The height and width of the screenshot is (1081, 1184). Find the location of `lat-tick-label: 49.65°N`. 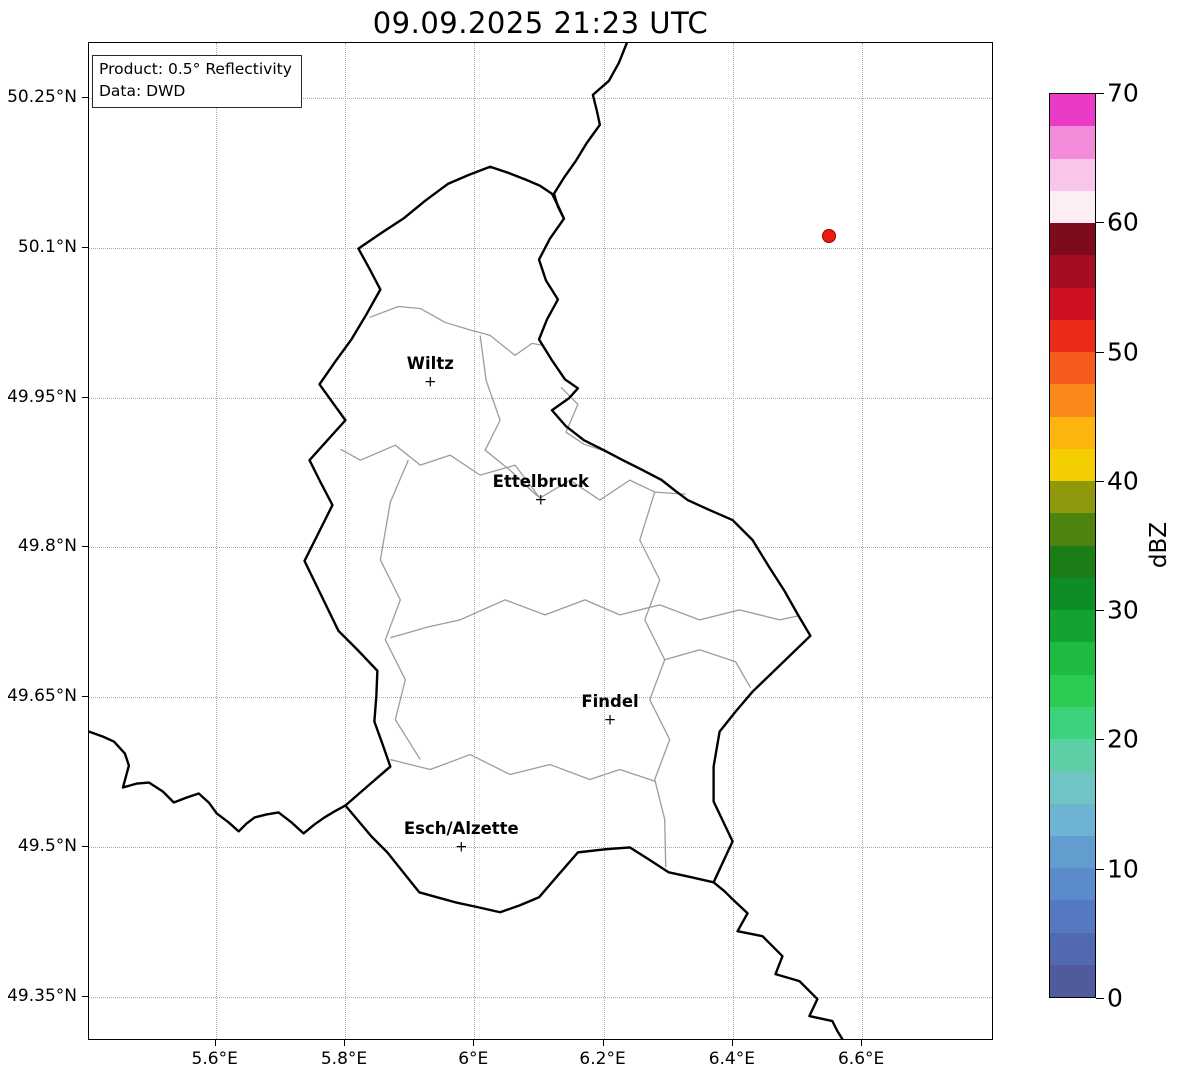

lat-tick-label: 49.65°N is located at coordinates (42, 696).